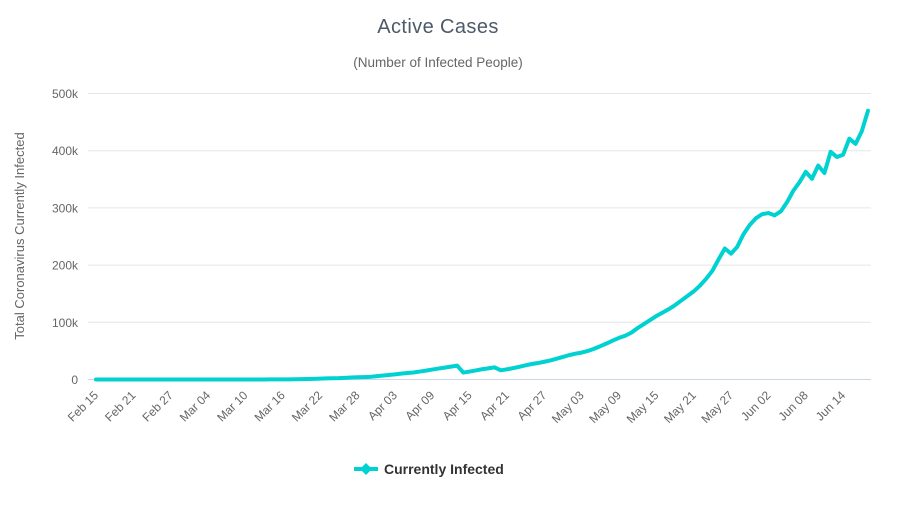 This screenshot has height=505, width=900. Describe the element at coordinates (195, 406) in the screenshot. I see `x-axis-label: Mar 04` at that location.